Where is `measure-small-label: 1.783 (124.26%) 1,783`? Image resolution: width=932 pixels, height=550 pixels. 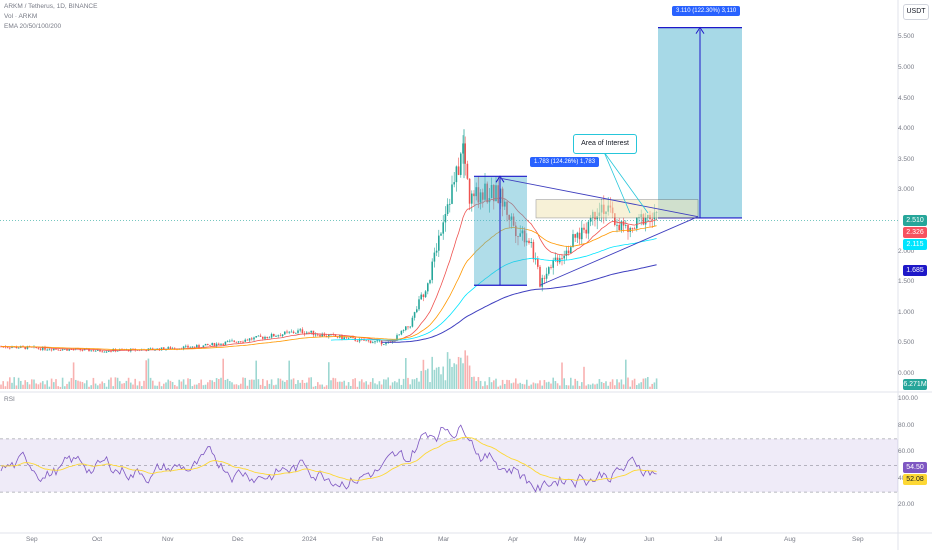
measure-small-label: 1.783 (124.26%) 1,783 is located at coordinates (565, 162).